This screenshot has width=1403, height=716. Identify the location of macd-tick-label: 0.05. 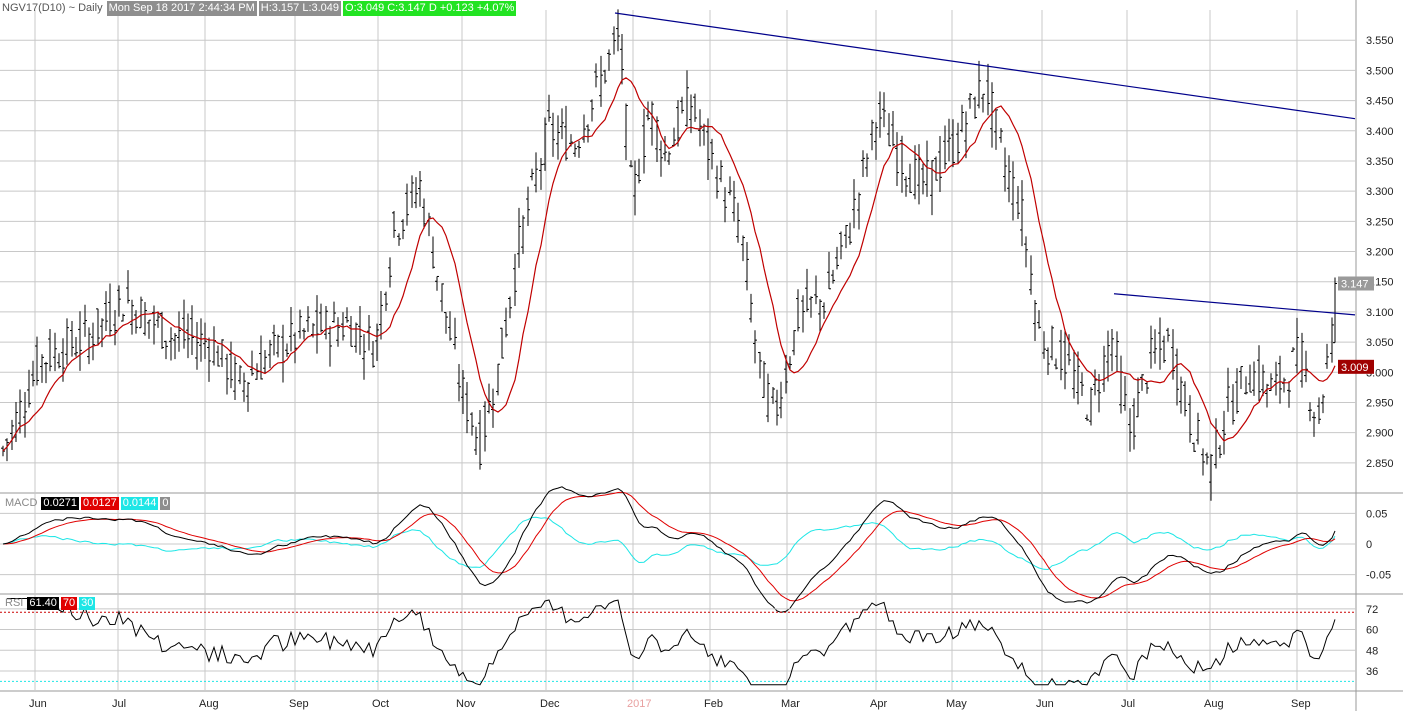
(1376, 514).